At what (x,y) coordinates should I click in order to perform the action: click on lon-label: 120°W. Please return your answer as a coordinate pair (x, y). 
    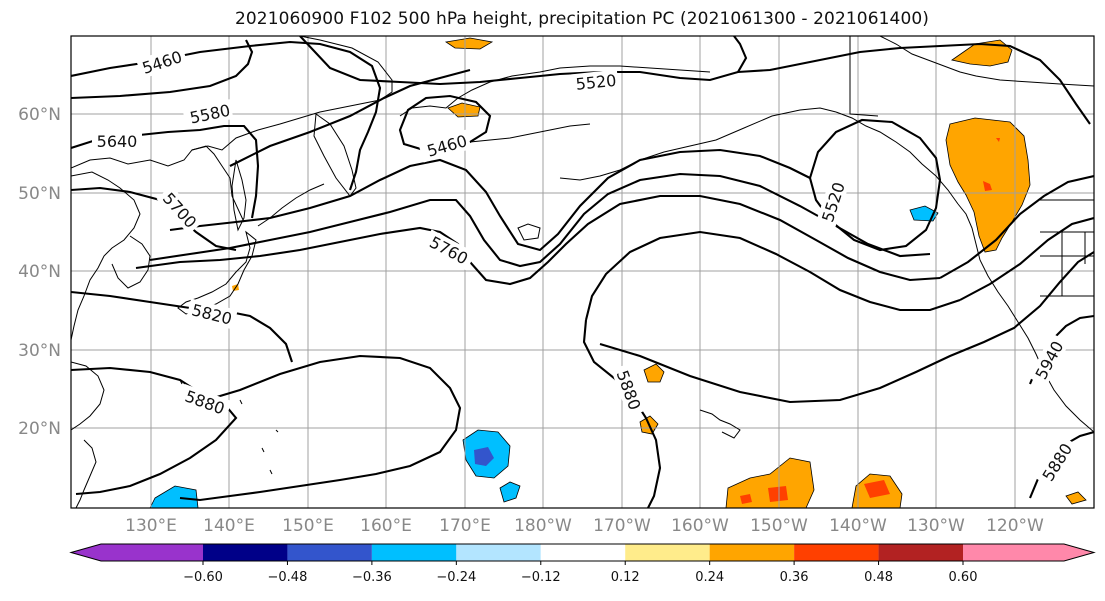
    Looking at the image, I should click on (1015, 526).